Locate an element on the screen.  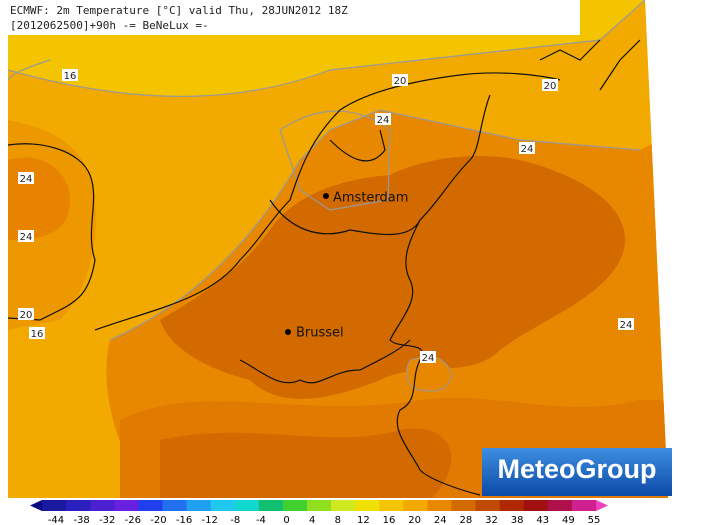
subtitle: [2012062500]+90h -= BeNeLux =- is located at coordinates (109, 25).